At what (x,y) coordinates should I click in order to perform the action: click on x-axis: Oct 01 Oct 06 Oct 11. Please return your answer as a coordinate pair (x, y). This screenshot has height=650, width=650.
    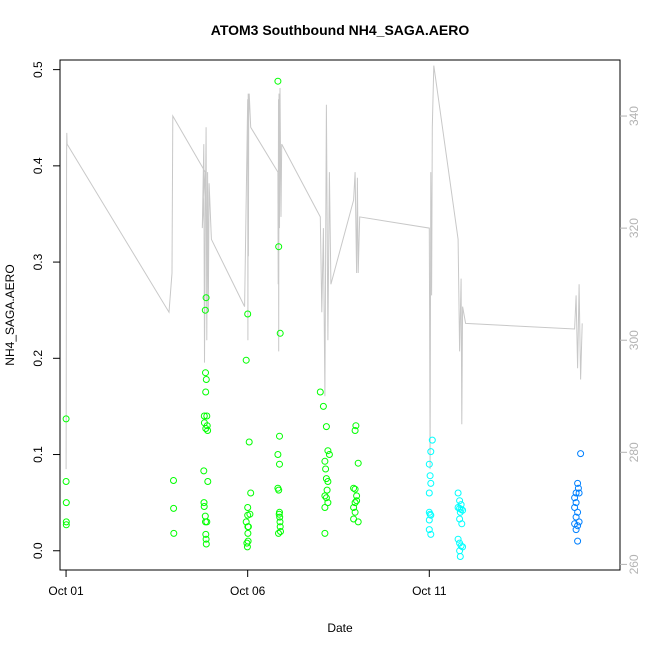
    Looking at the image, I should click on (247, 584).